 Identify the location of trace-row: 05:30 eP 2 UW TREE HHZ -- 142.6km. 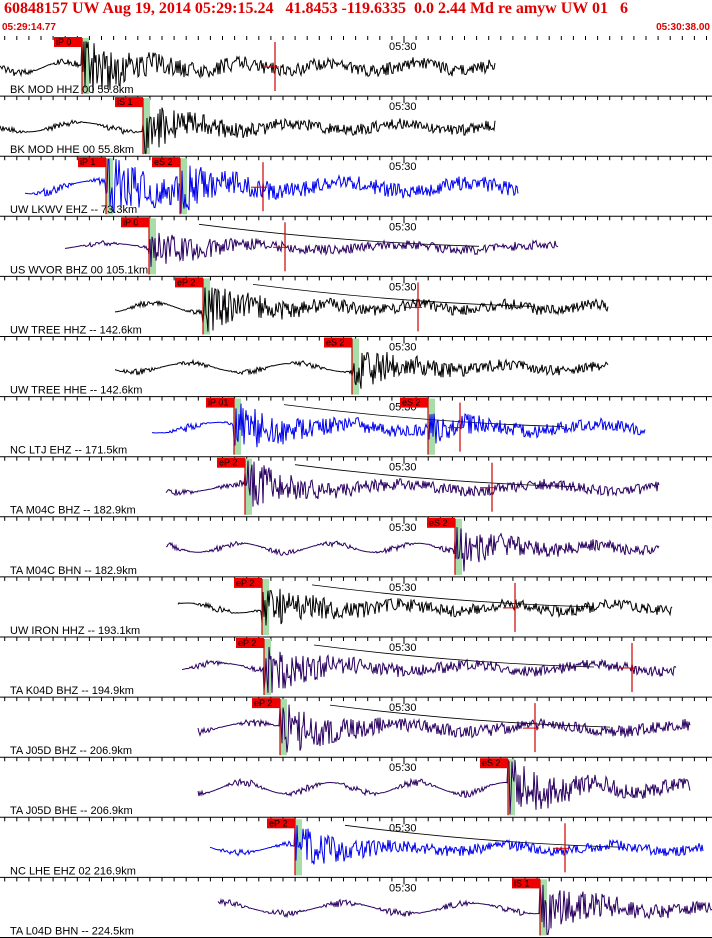
(356, 306).